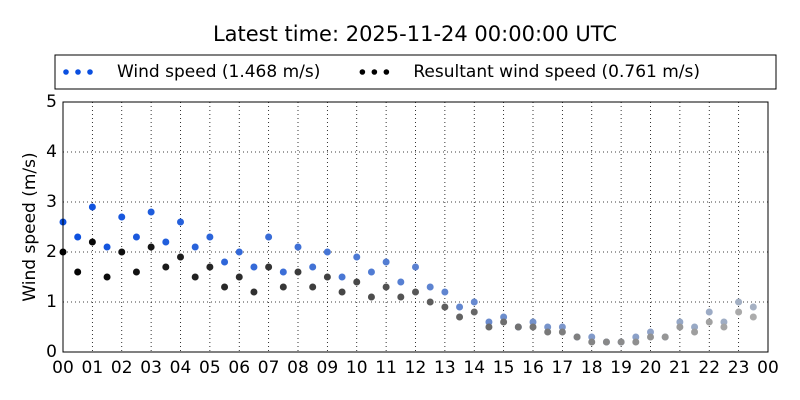  What do you see at coordinates (93, 368) in the screenshot?
I see `x-tick-label: 01` at bounding box center [93, 368].